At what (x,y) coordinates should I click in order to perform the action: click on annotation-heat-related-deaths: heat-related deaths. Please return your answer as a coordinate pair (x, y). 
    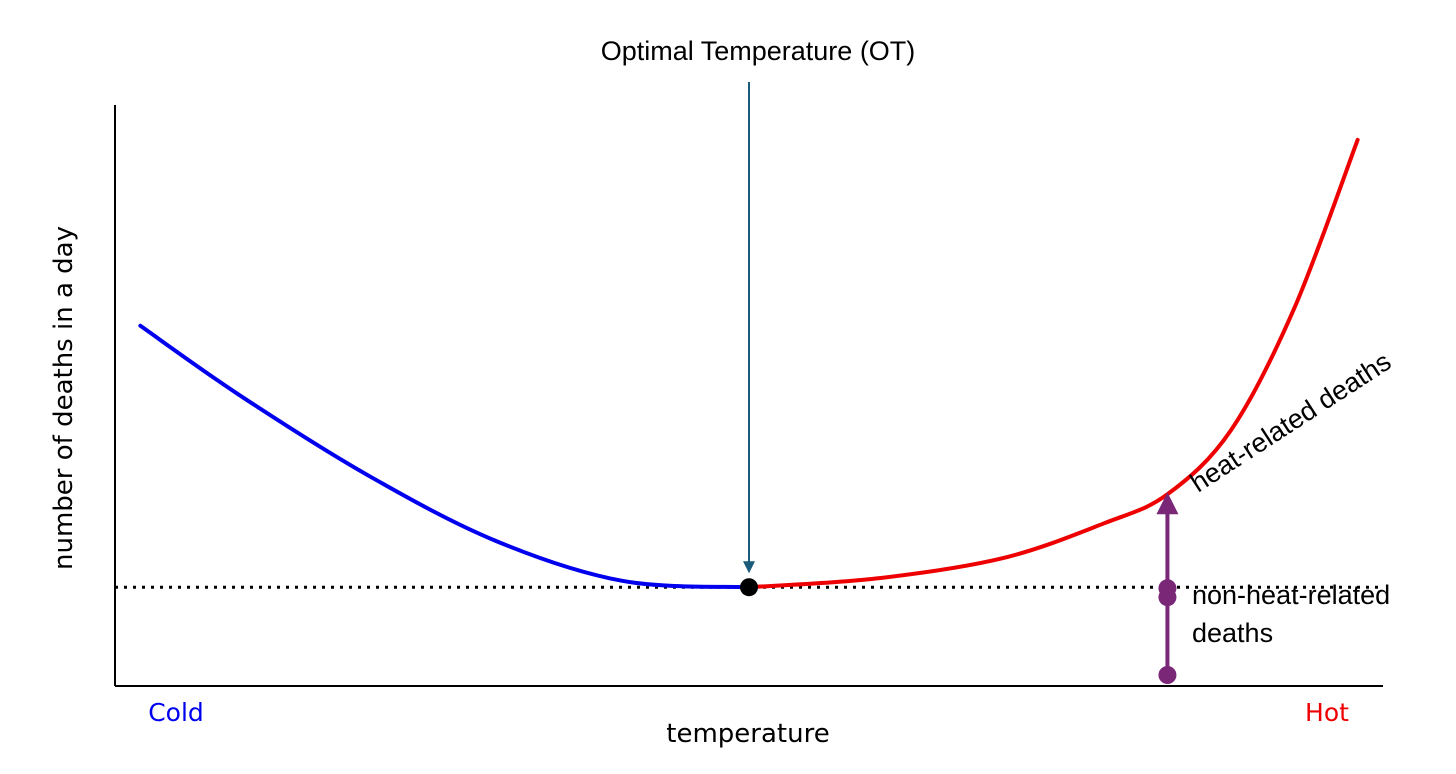
    Looking at the image, I should click on (1290, 422).